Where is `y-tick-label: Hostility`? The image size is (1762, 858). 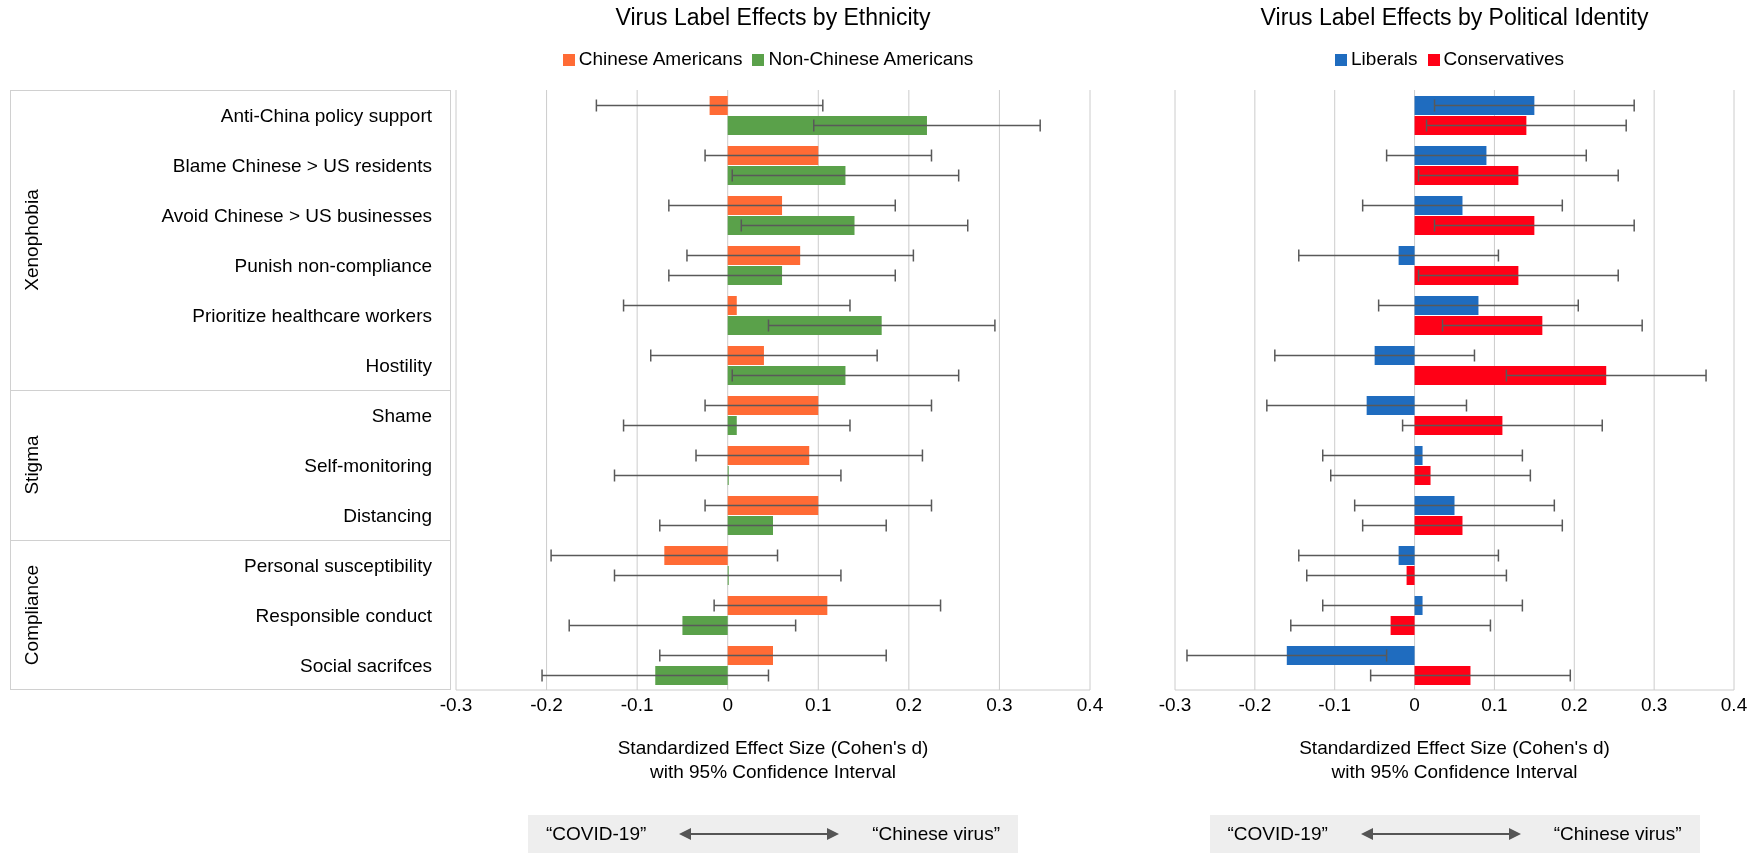 y-tick-label: Hostility is located at coordinates (399, 365).